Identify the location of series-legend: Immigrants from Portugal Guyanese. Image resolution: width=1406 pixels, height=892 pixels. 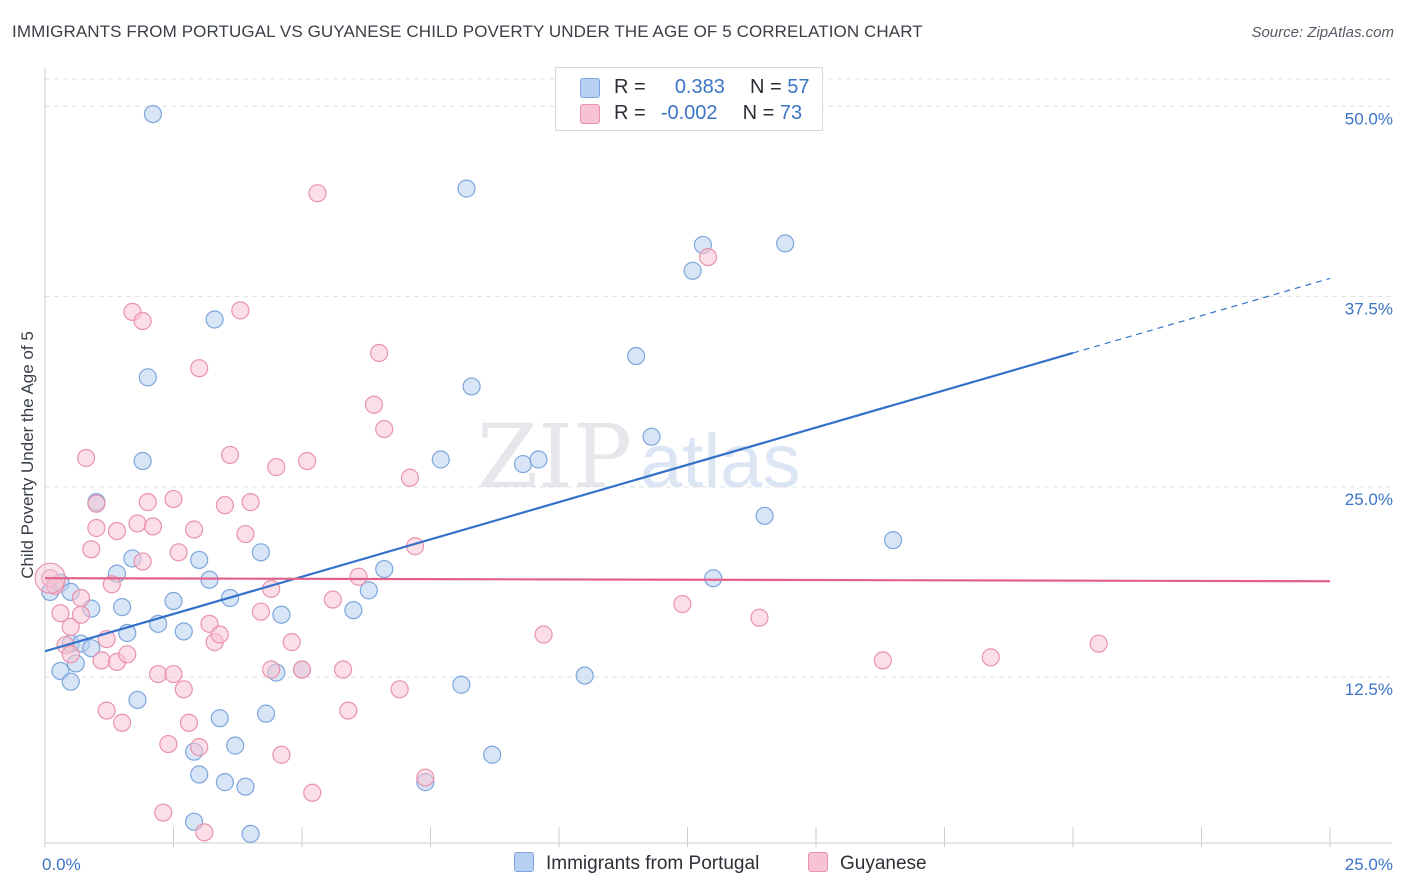
(703, 866).